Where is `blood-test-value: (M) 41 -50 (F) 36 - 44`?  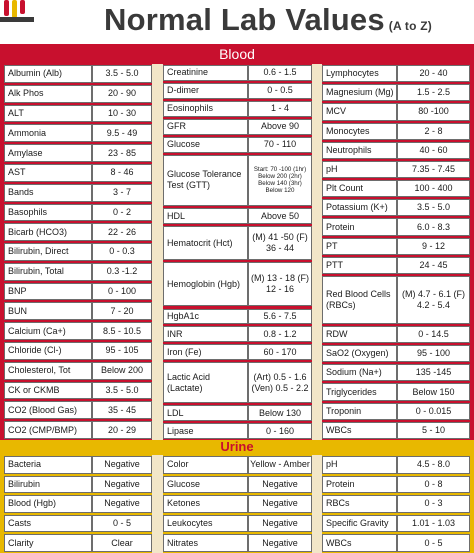 blood-test-value: (M) 41 -50 (F) 36 - 44 is located at coordinates (280, 243).